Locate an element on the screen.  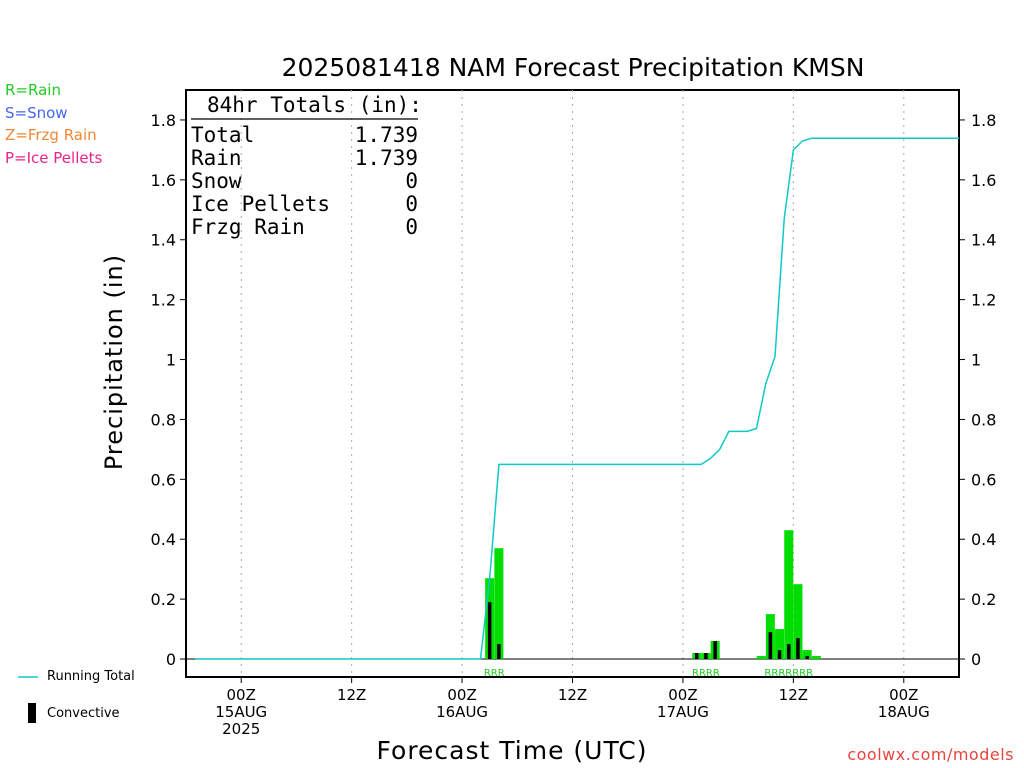
convective-bars is located at coordinates (648, 631).